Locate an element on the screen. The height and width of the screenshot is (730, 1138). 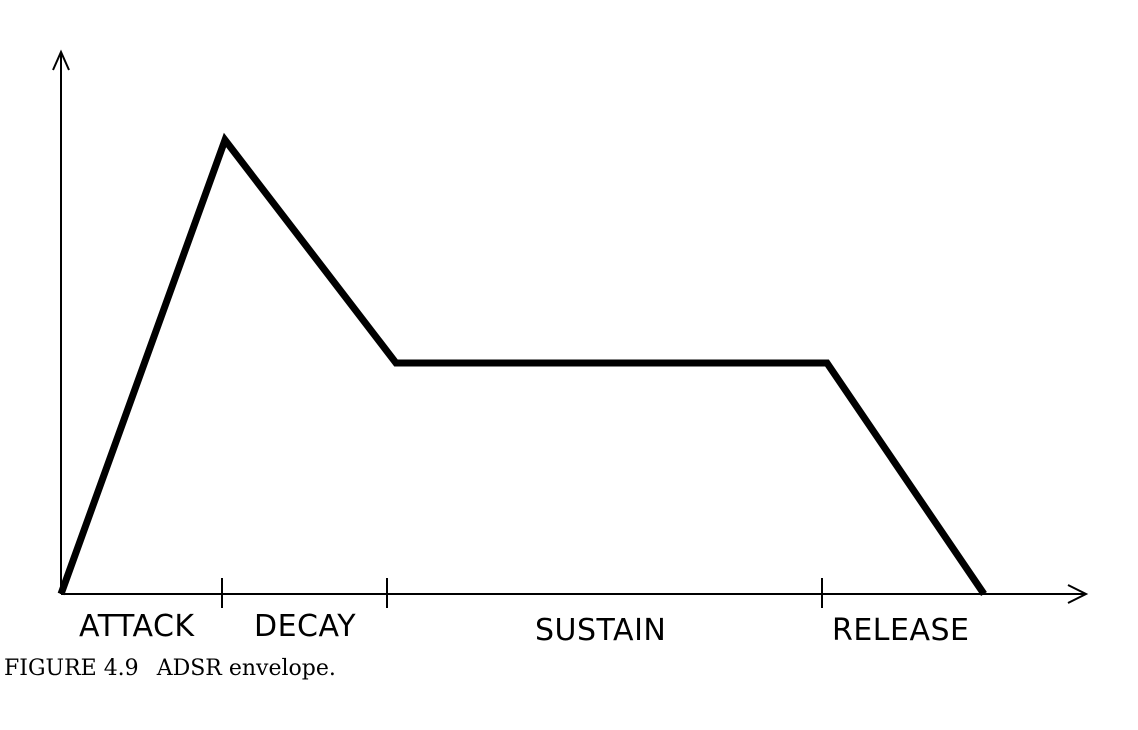
phase-label-sustain: SUSTAIN is located at coordinates (600, 630).